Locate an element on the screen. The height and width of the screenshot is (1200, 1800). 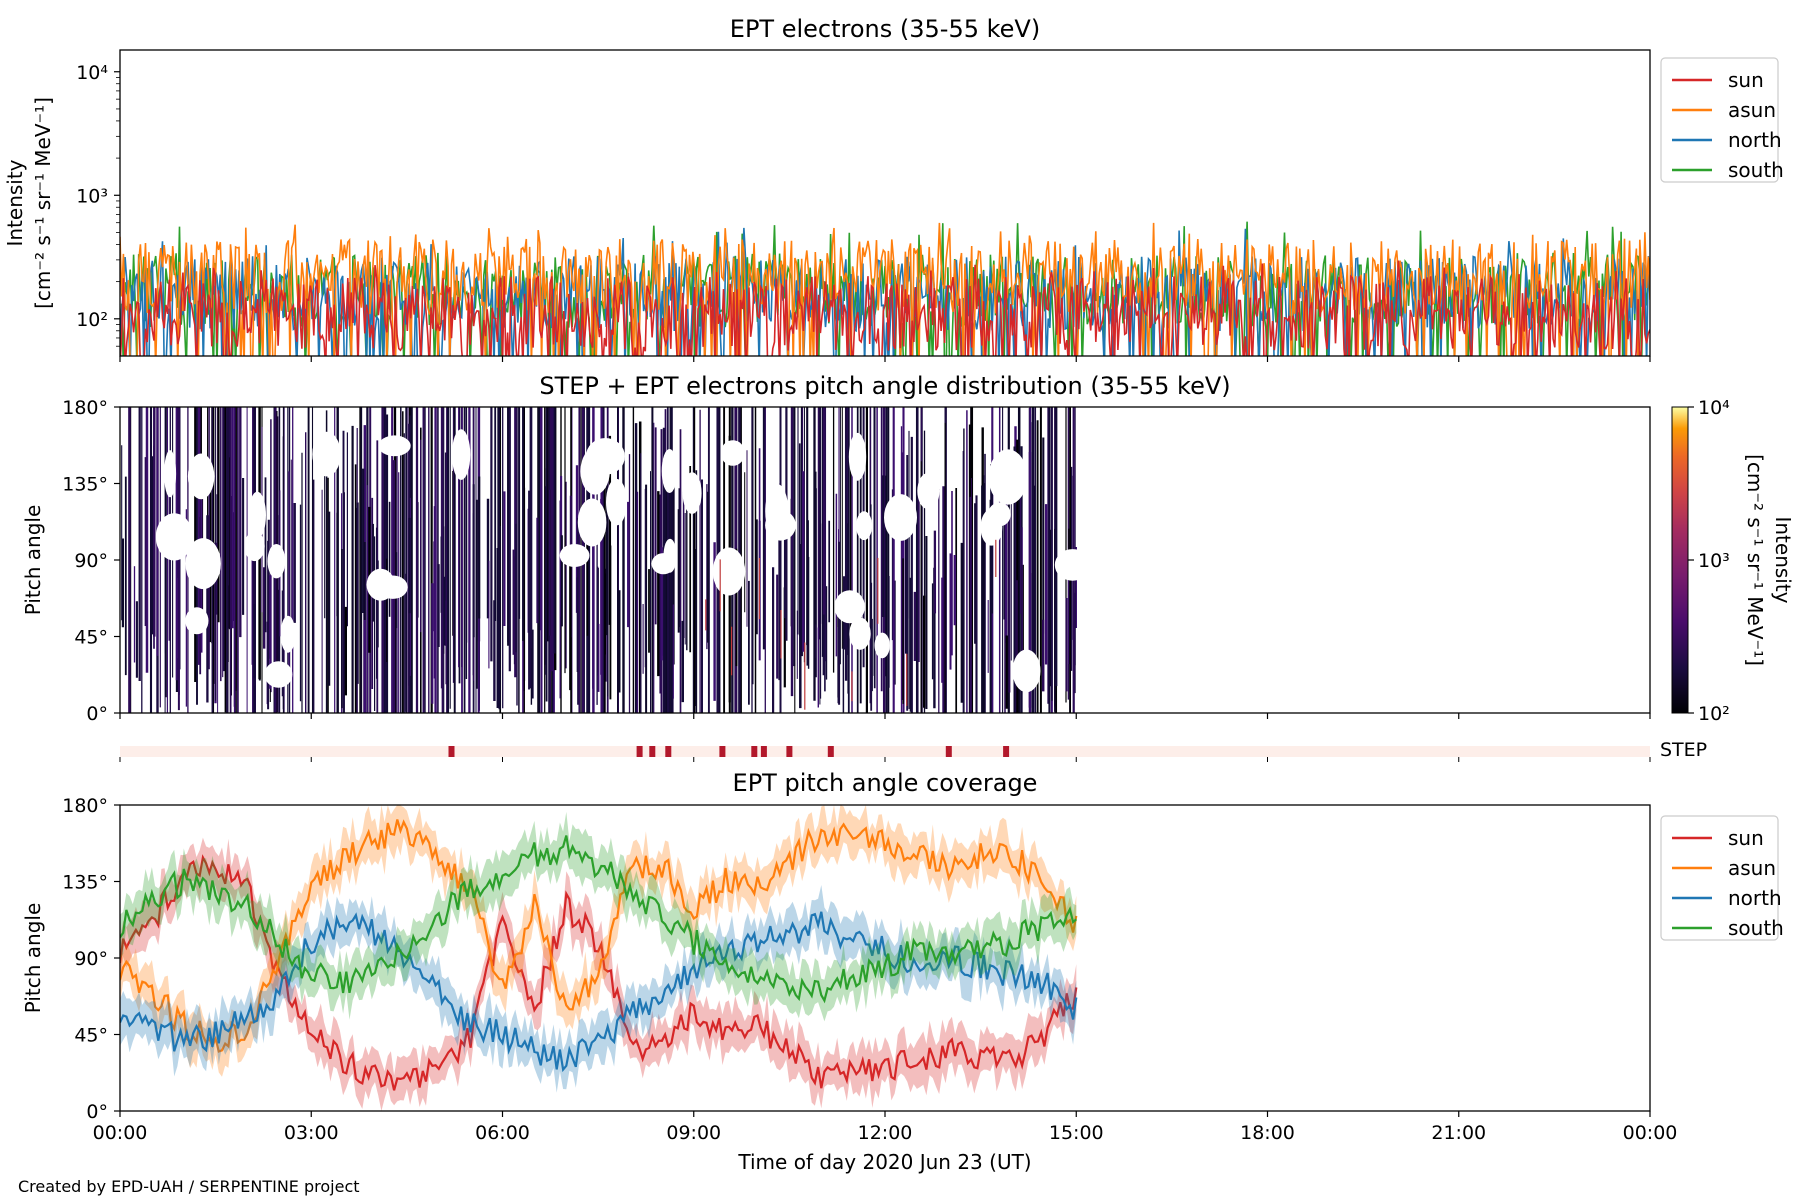
credit-text: Created by EPD-UAH / SERPENTINE project is located at coordinates (189, 1186).